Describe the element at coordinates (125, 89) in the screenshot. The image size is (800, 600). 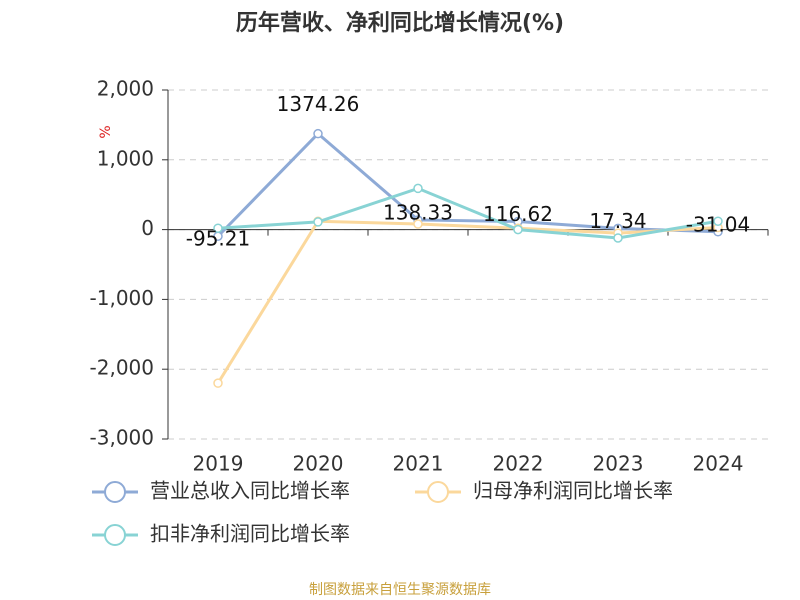
I see `y-tick-label: 2,000` at that location.